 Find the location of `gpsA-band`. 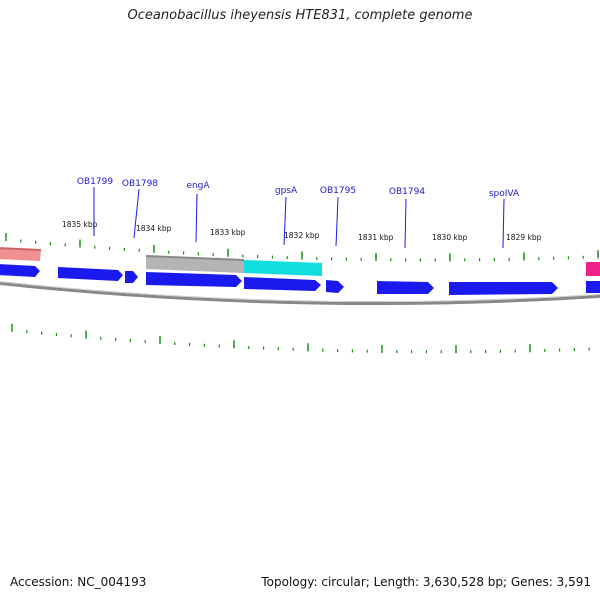

gpsA-band is located at coordinates (283, 268).